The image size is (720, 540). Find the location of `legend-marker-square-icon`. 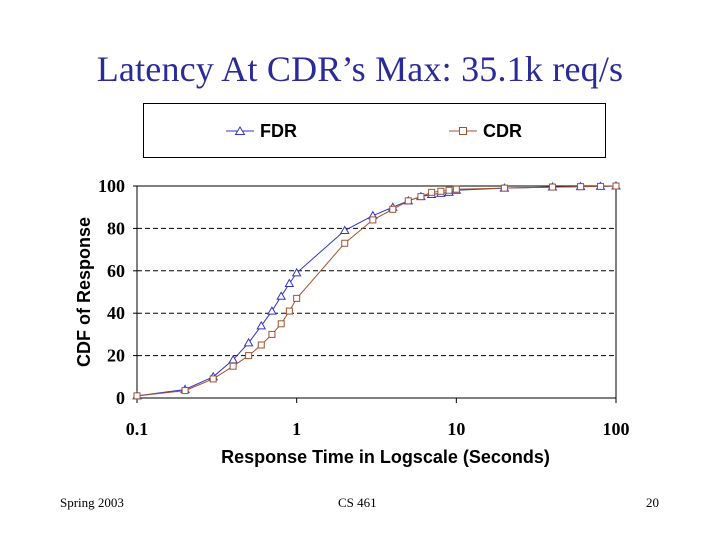

legend-marker-square-icon is located at coordinates (463, 131).